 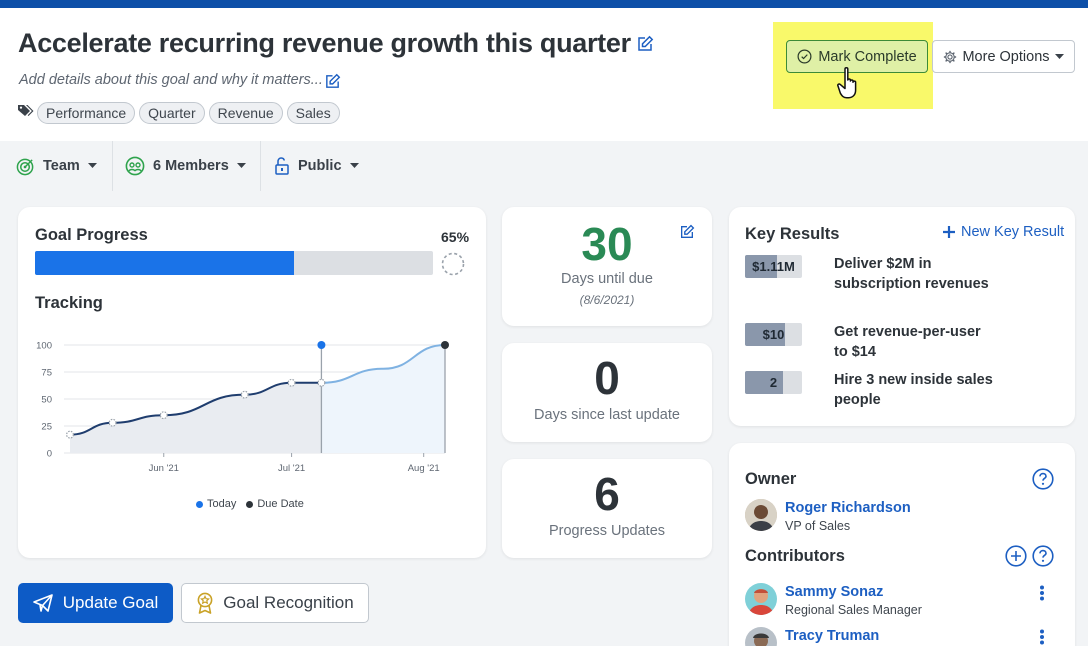 I want to click on legend-due-swatch, so click(x=250, y=504).